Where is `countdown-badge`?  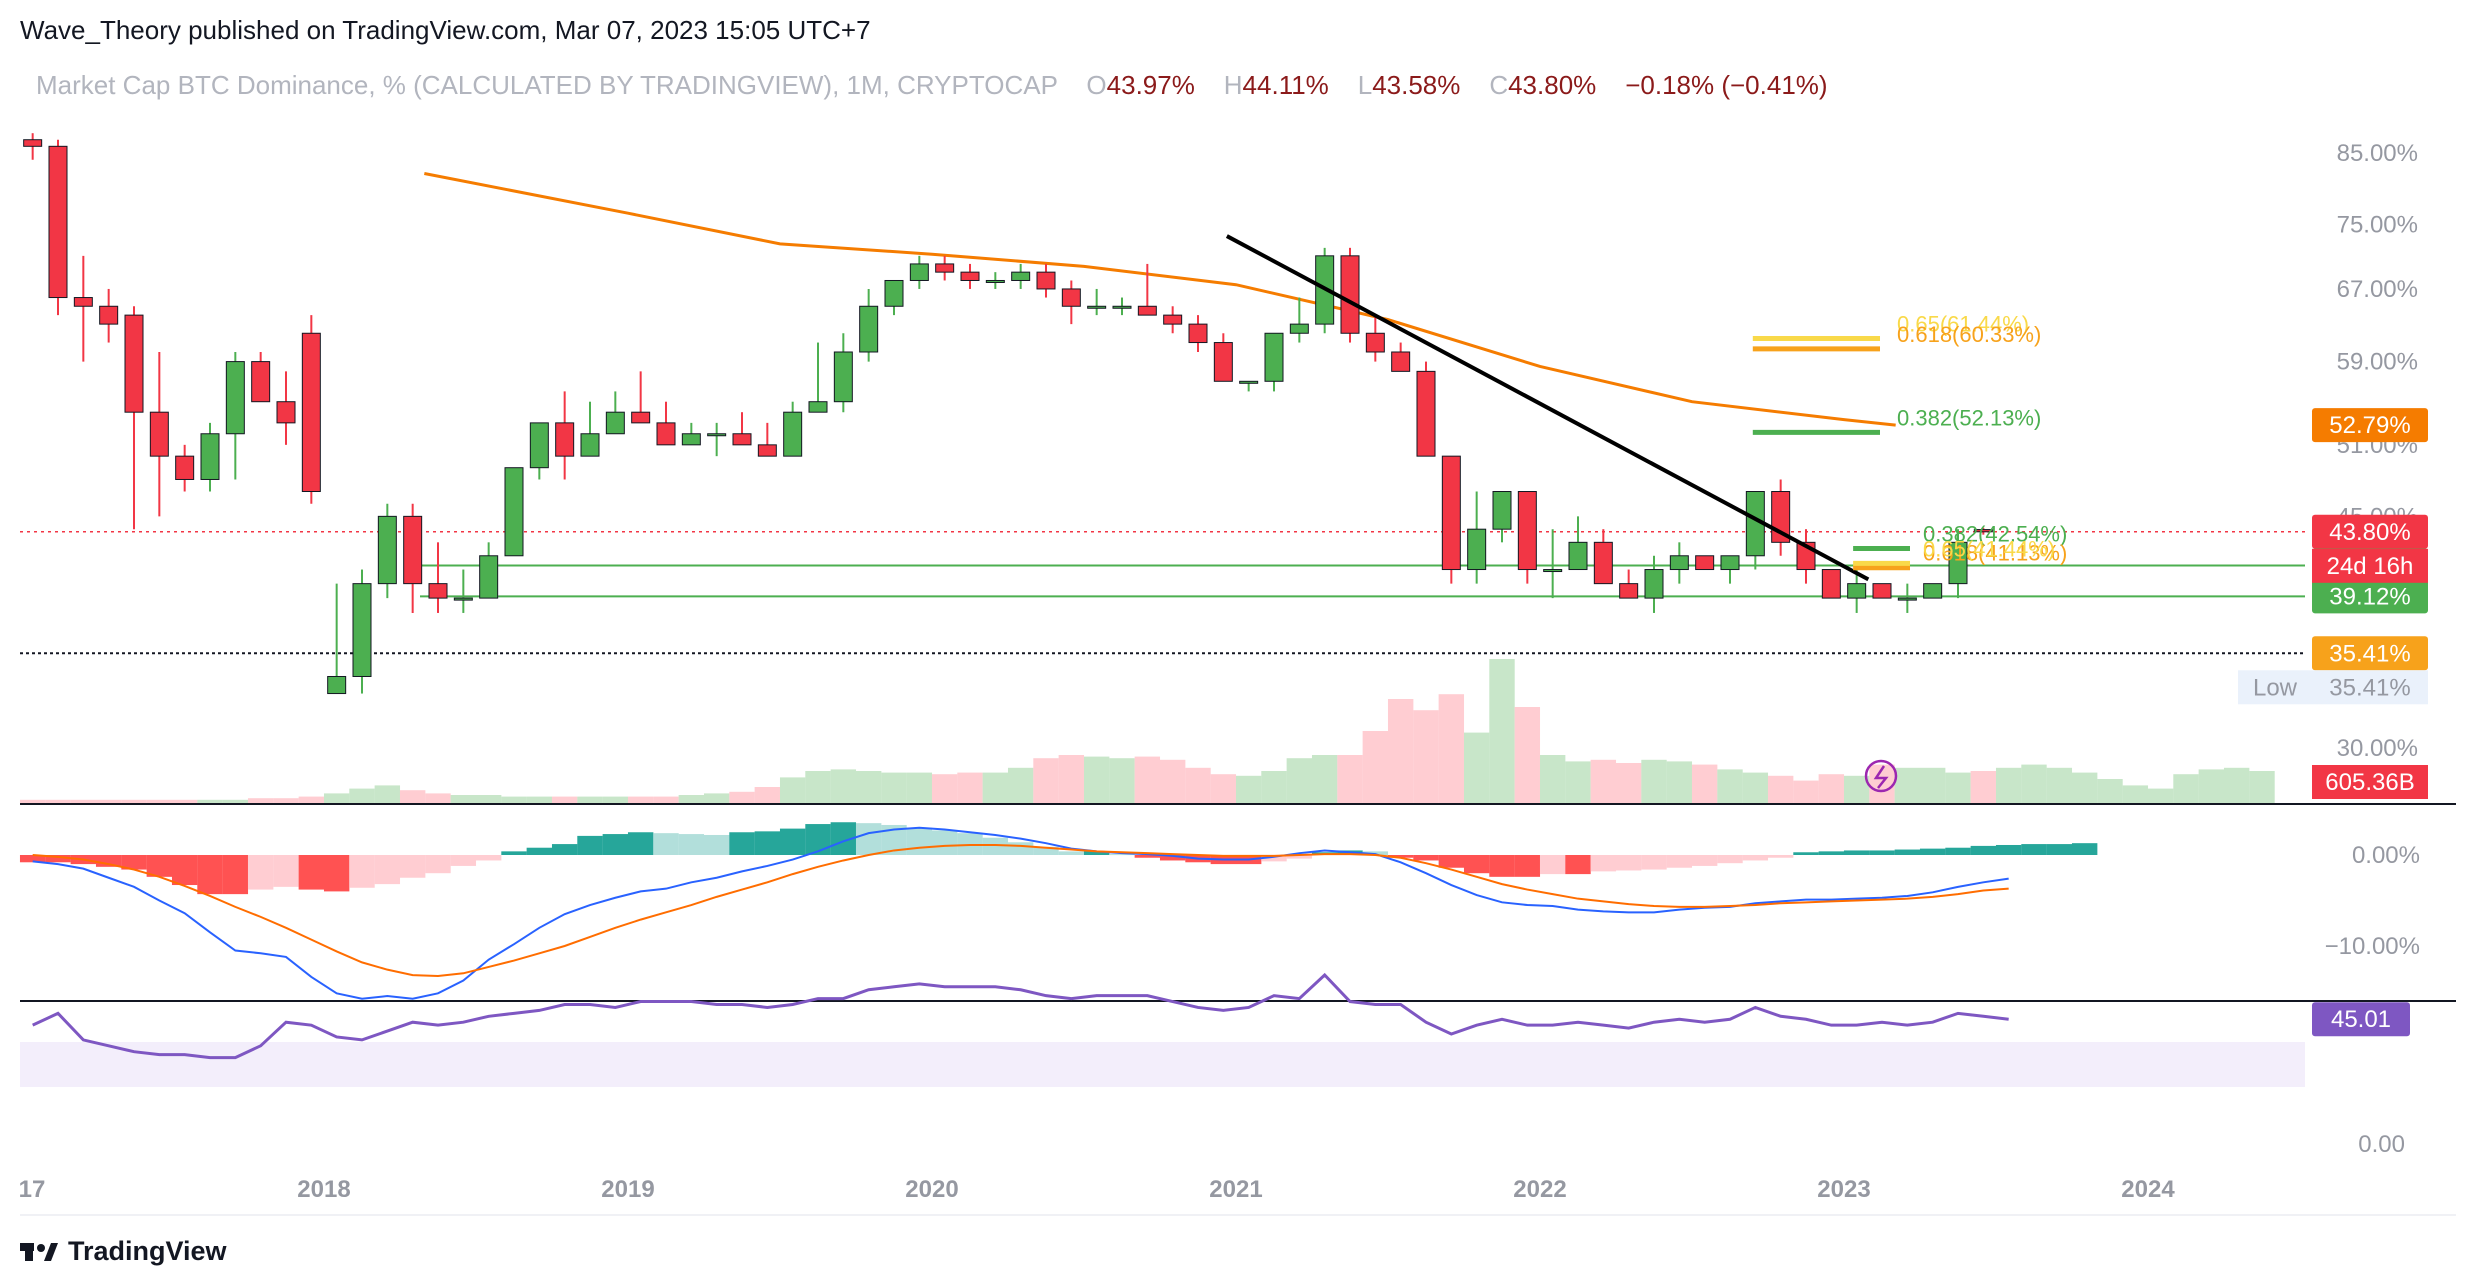
countdown-badge is located at coordinates (2370, 565).